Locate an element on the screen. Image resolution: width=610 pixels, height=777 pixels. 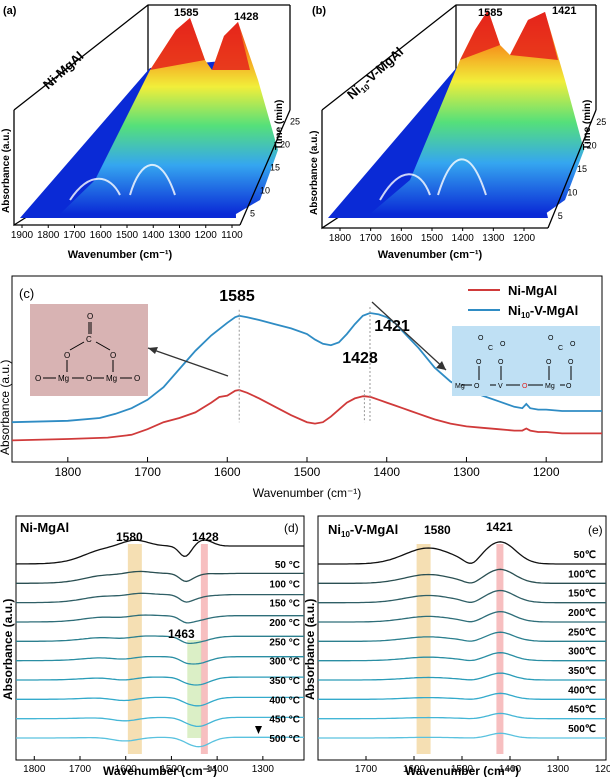
z-tick-label: 15 is located at coordinates (275, 168).